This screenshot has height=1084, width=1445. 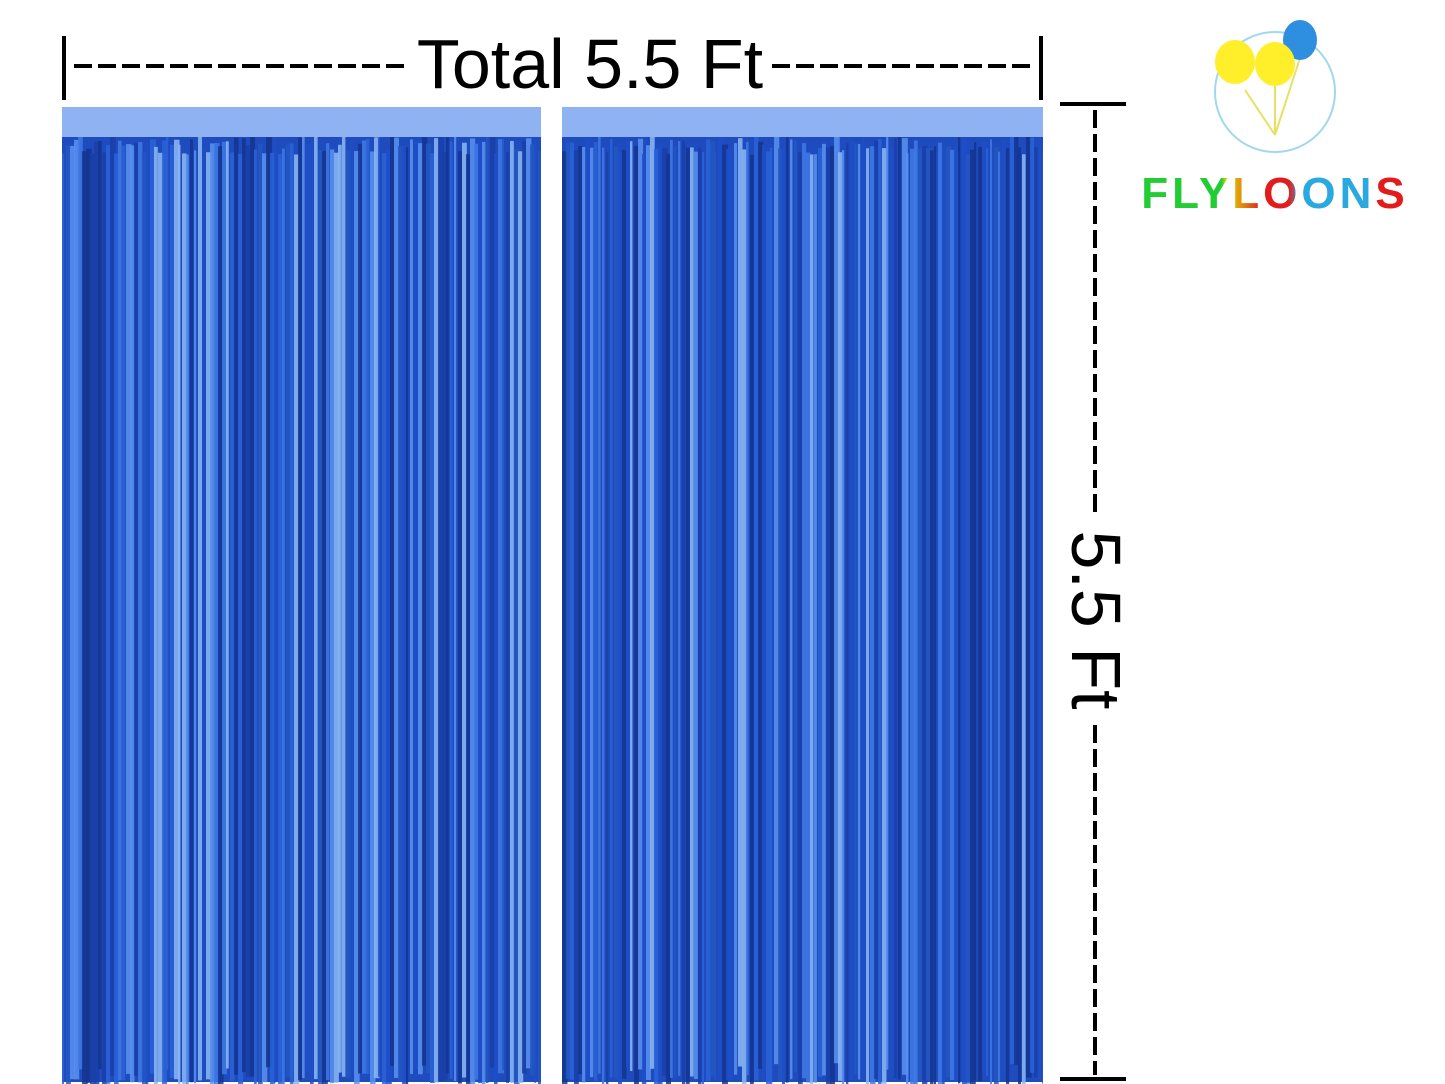 I want to click on height-dimension, so click(x=1093, y=591).